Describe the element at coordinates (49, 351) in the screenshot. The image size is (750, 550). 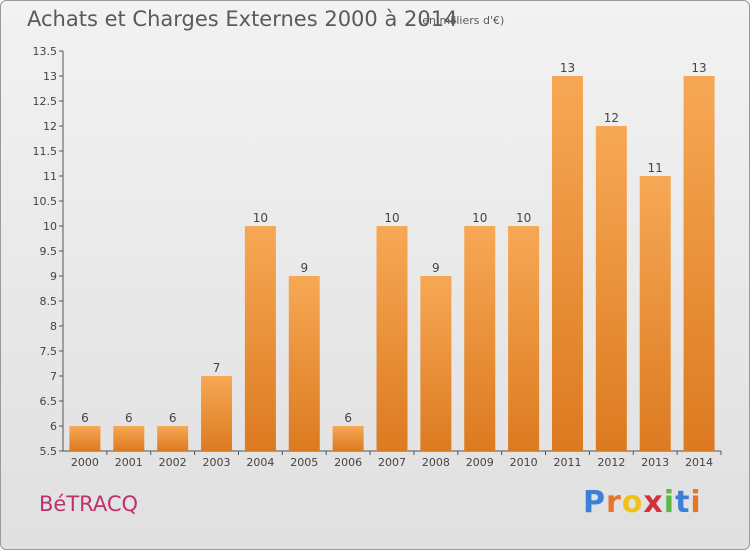
I see `y-tick-label: 7.5` at that location.